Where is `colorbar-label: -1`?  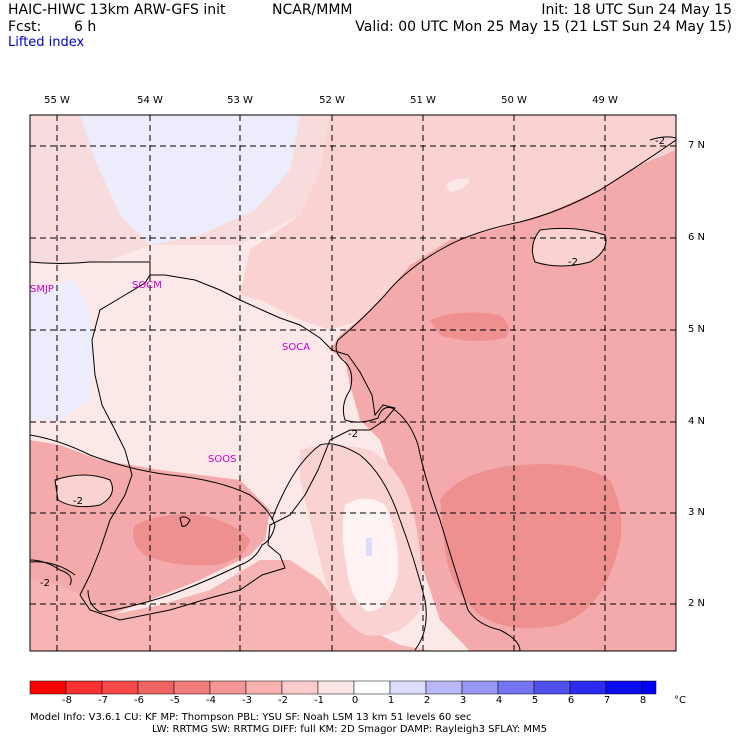
colorbar-label: -1 is located at coordinates (319, 700).